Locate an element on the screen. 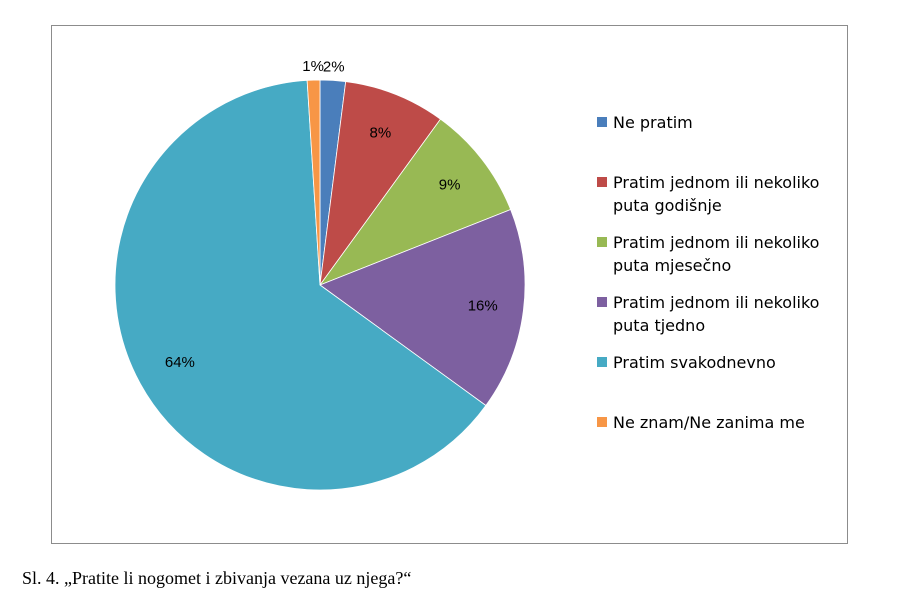  legend-label-continued: puta godišnje is located at coordinates (667, 205).